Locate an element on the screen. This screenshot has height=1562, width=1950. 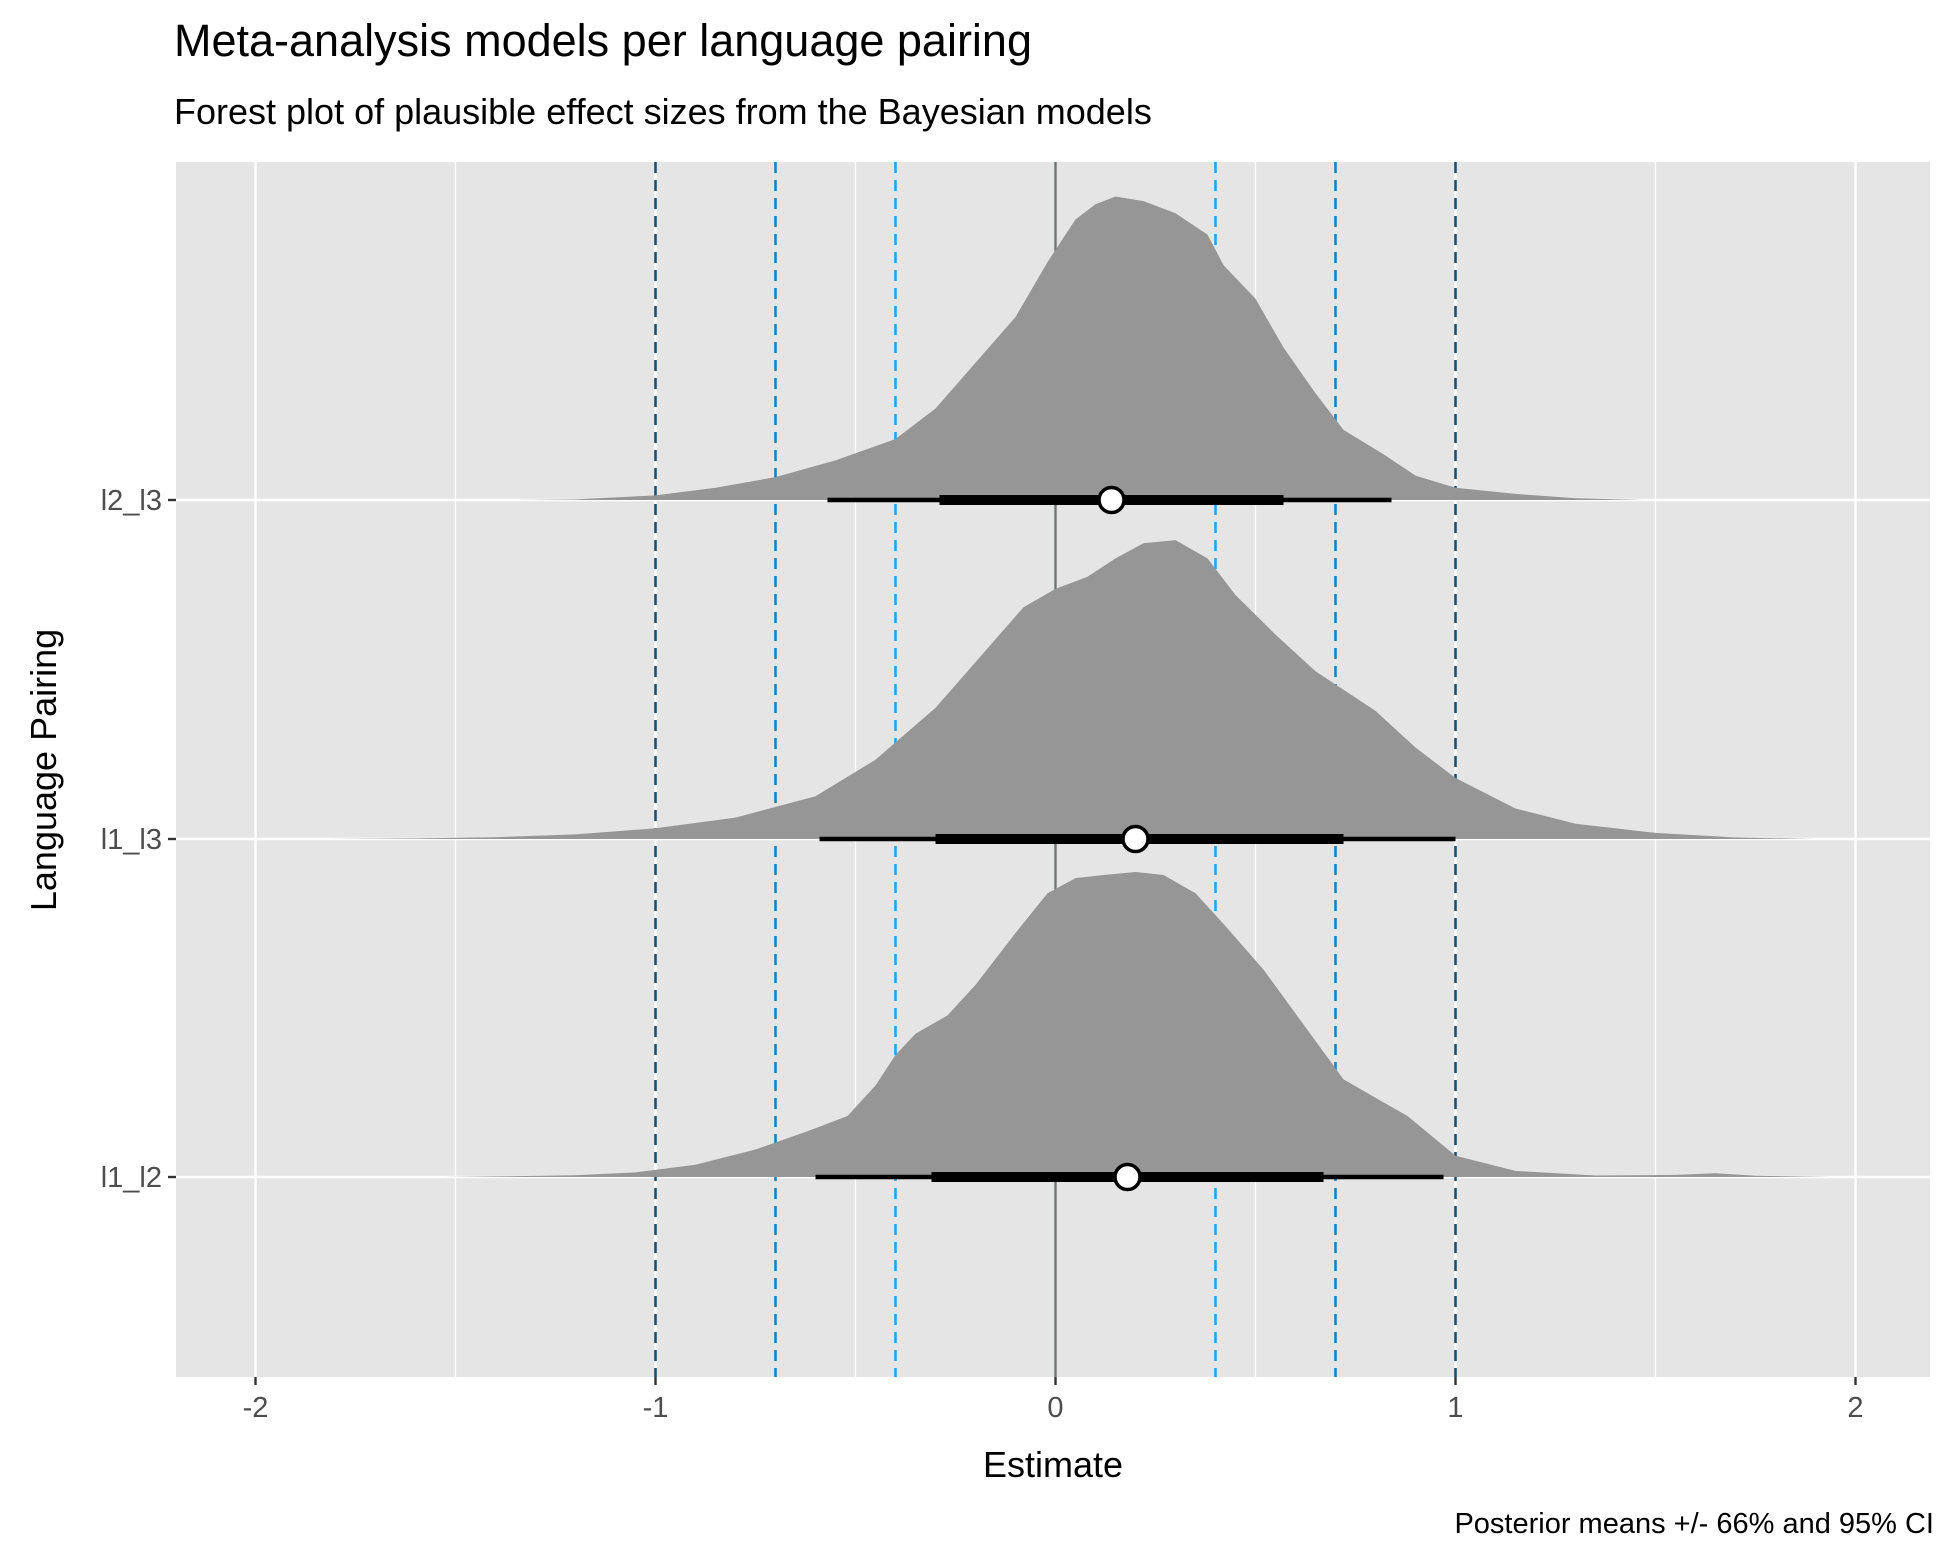
x-tick-label: -1 is located at coordinates (656, 1408).